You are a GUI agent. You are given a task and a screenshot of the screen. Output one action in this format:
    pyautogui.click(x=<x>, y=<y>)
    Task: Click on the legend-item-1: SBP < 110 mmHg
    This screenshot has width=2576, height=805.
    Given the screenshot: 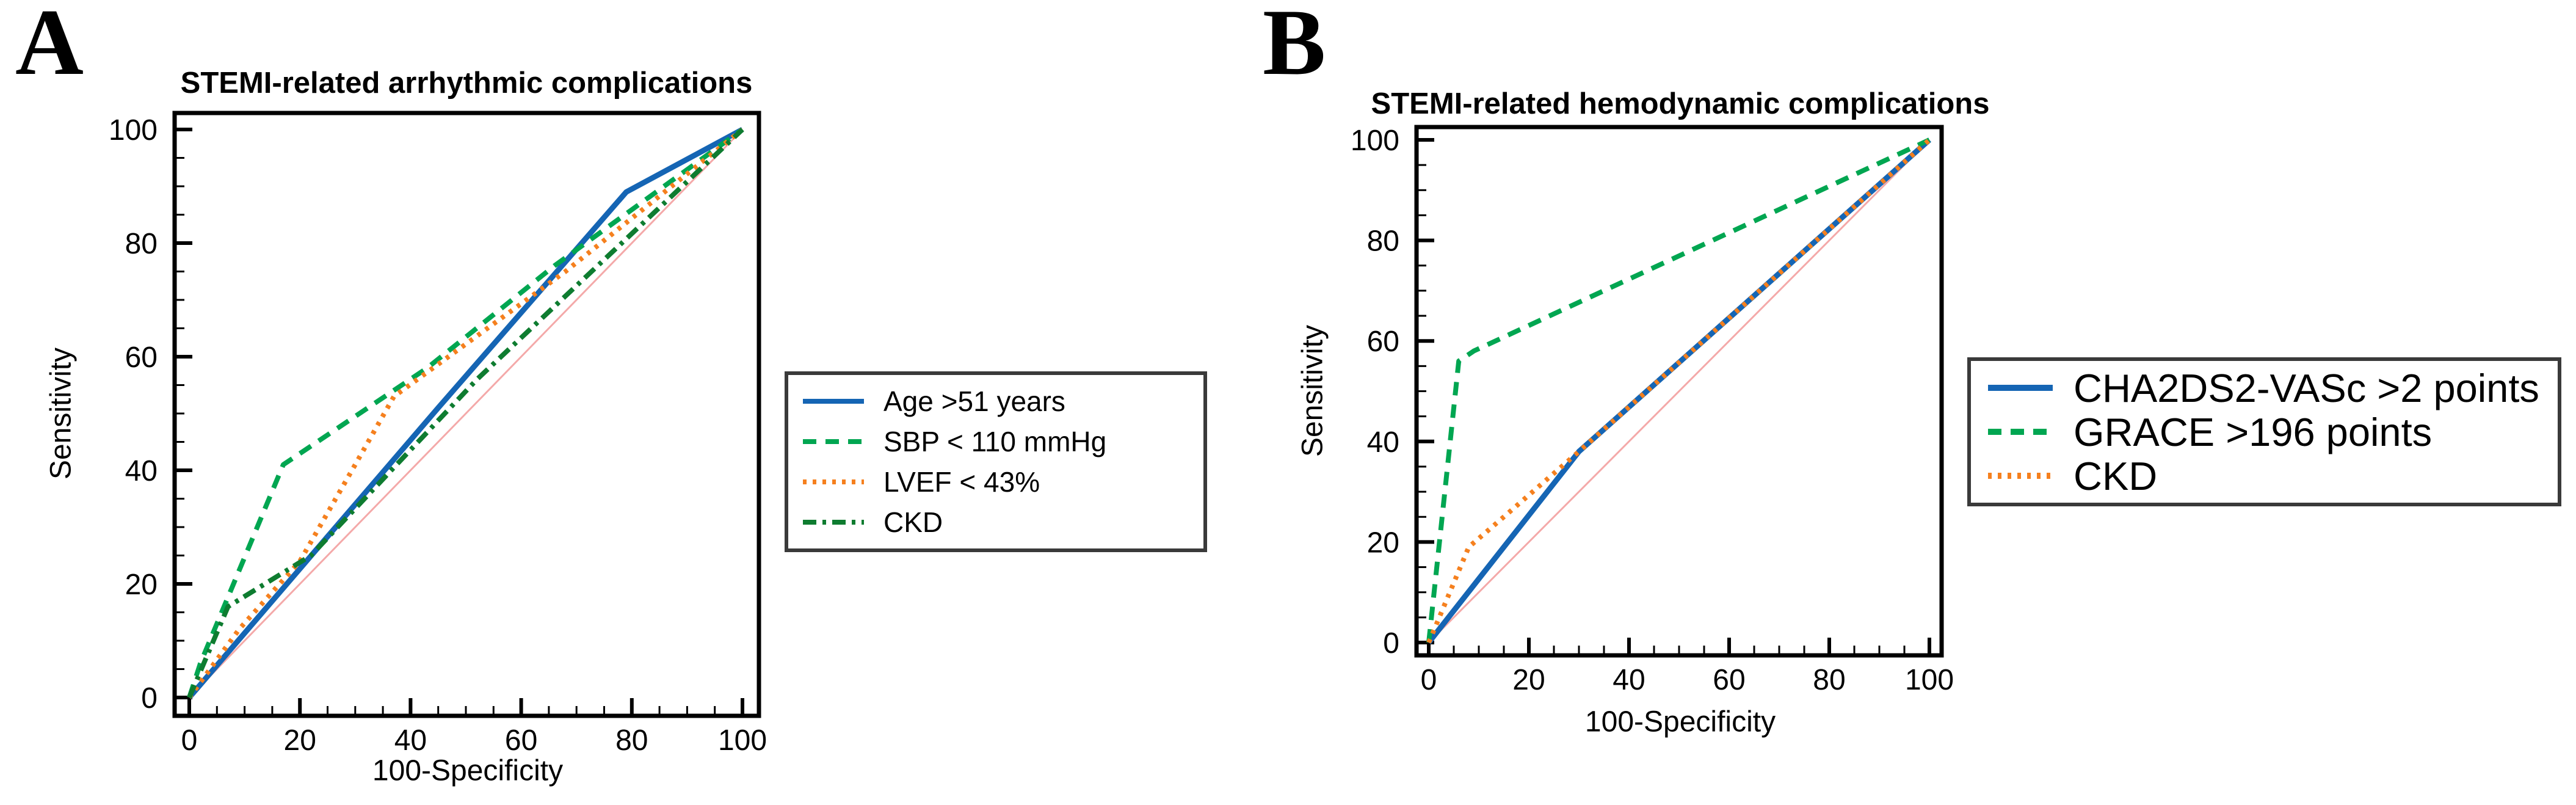 What is the action you would take?
    pyautogui.click(x=995, y=441)
    